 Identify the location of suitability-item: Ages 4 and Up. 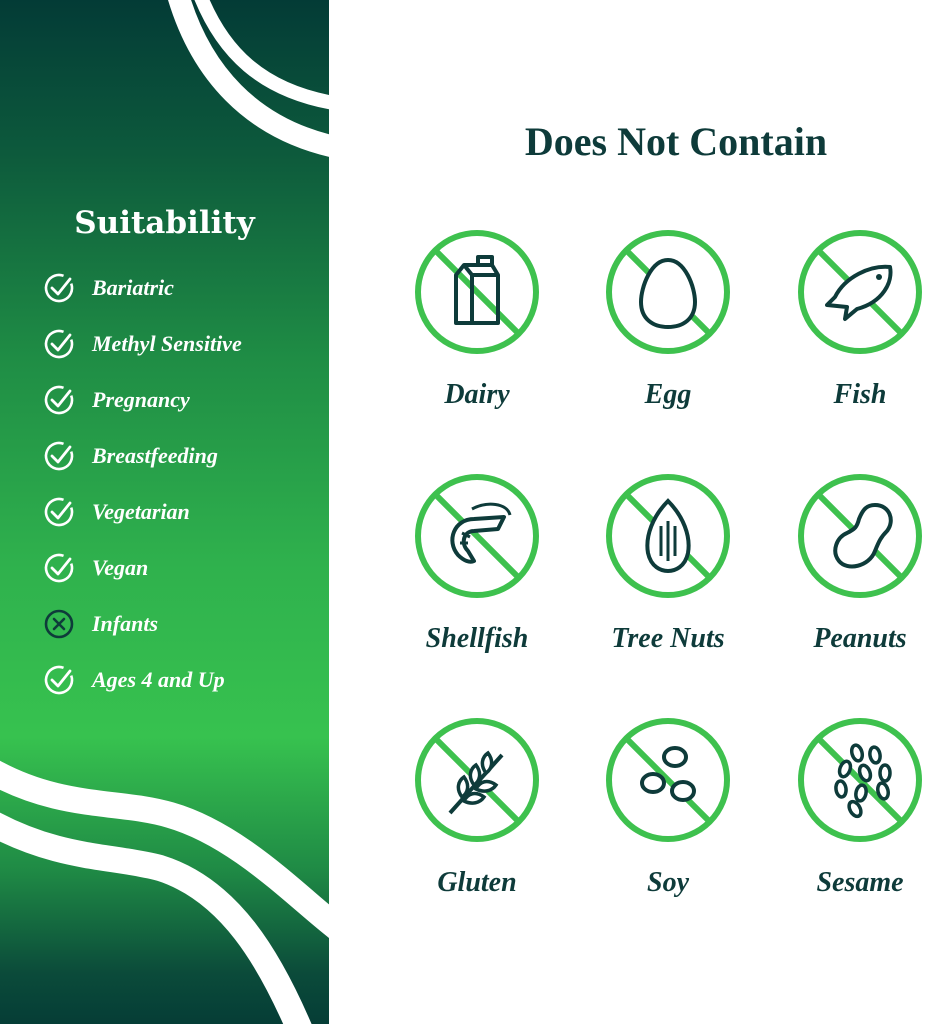
(133, 680).